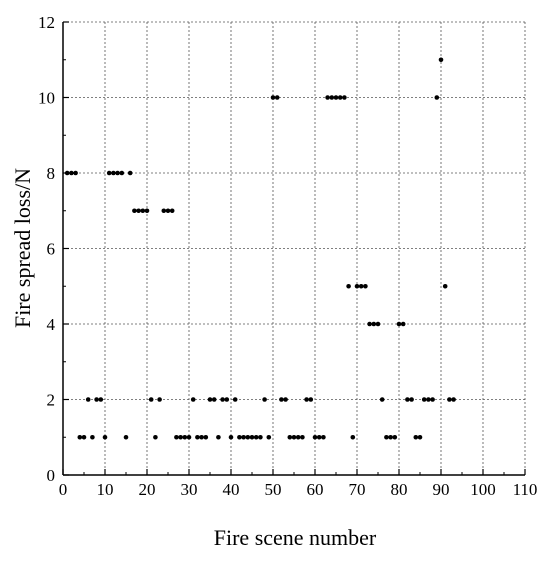 The width and height of the screenshot is (550, 565). Describe the element at coordinates (105, 489) in the screenshot. I see `x-tick-label: 10` at that location.